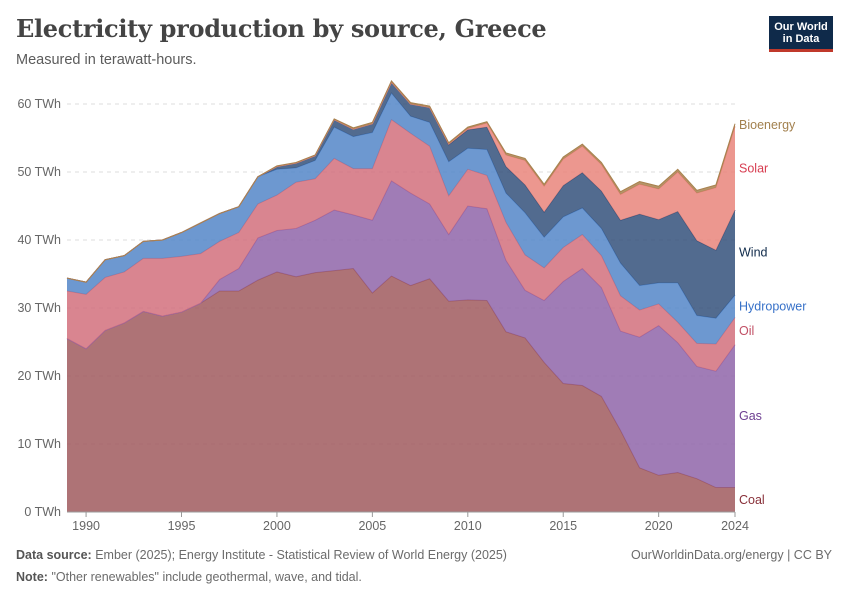  What do you see at coordinates (752, 500) in the screenshot?
I see `series-label-coal: Coal` at bounding box center [752, 500].